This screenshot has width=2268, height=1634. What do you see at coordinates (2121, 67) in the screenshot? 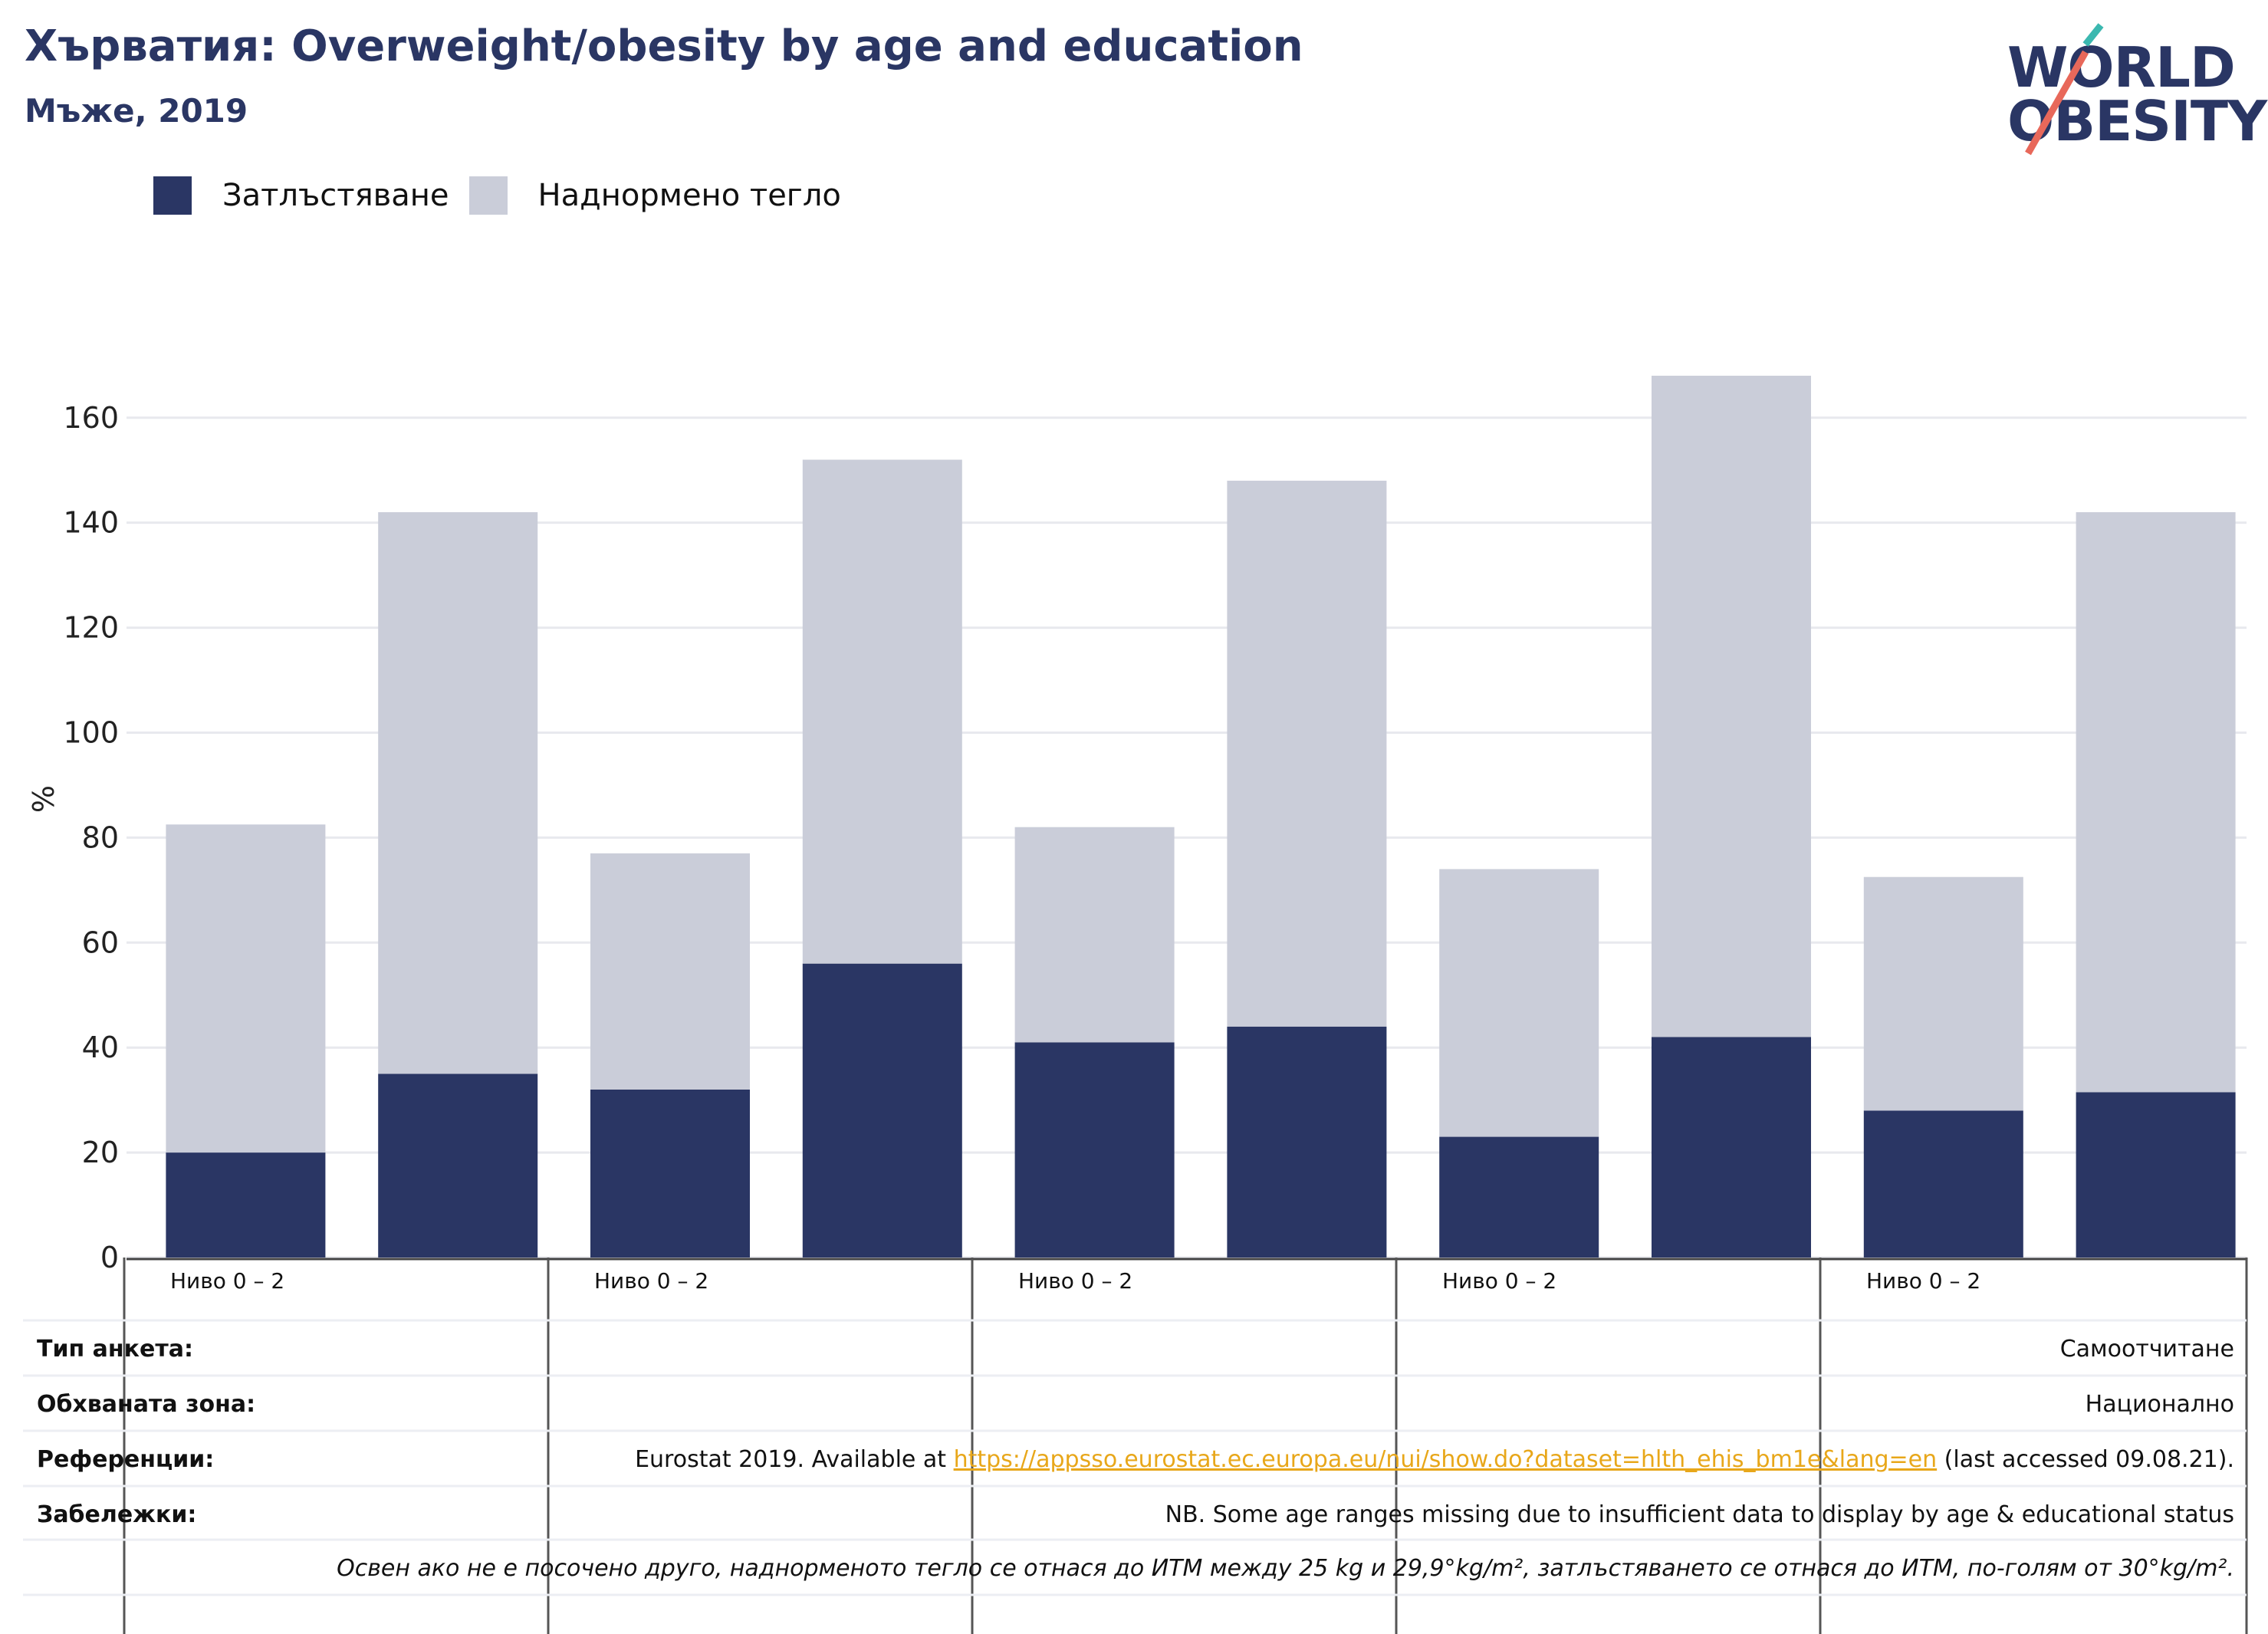
I see `logo-line-1: WORLD` at bounding box center [2121, 67].